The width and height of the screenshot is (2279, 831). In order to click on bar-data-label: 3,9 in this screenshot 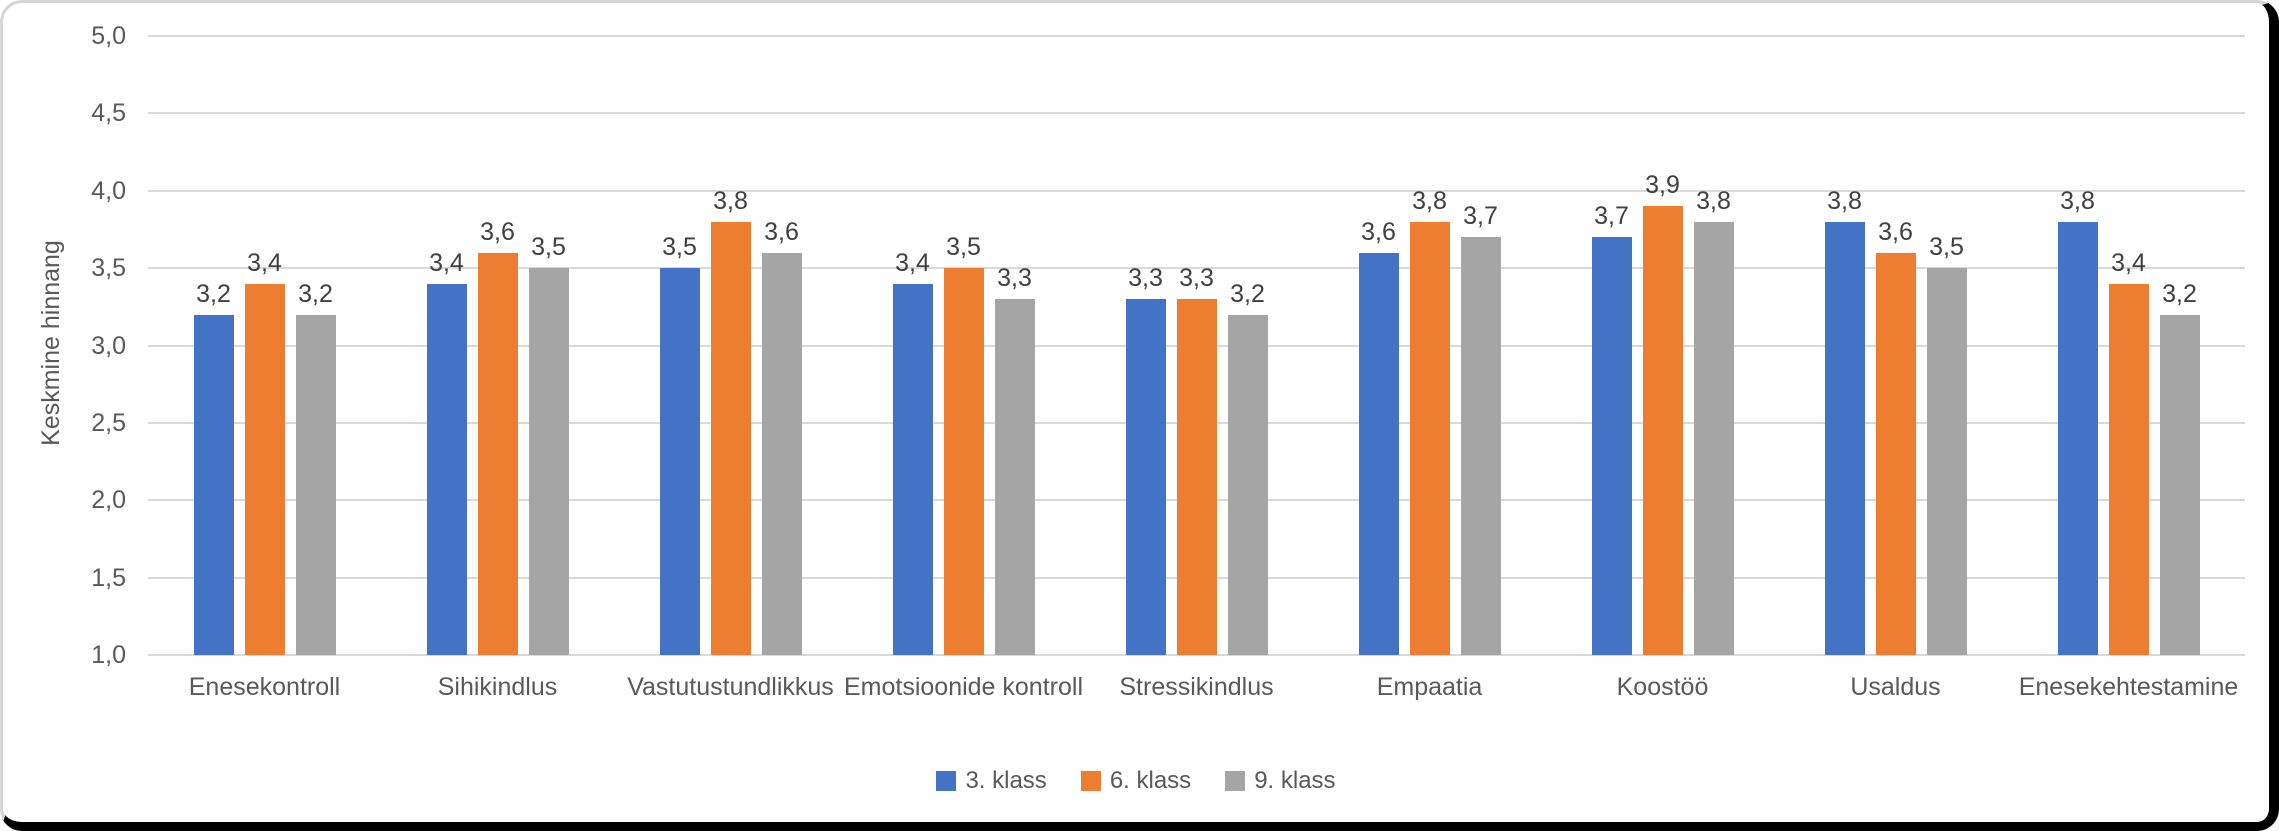, I will do `click(1662, 185)`.